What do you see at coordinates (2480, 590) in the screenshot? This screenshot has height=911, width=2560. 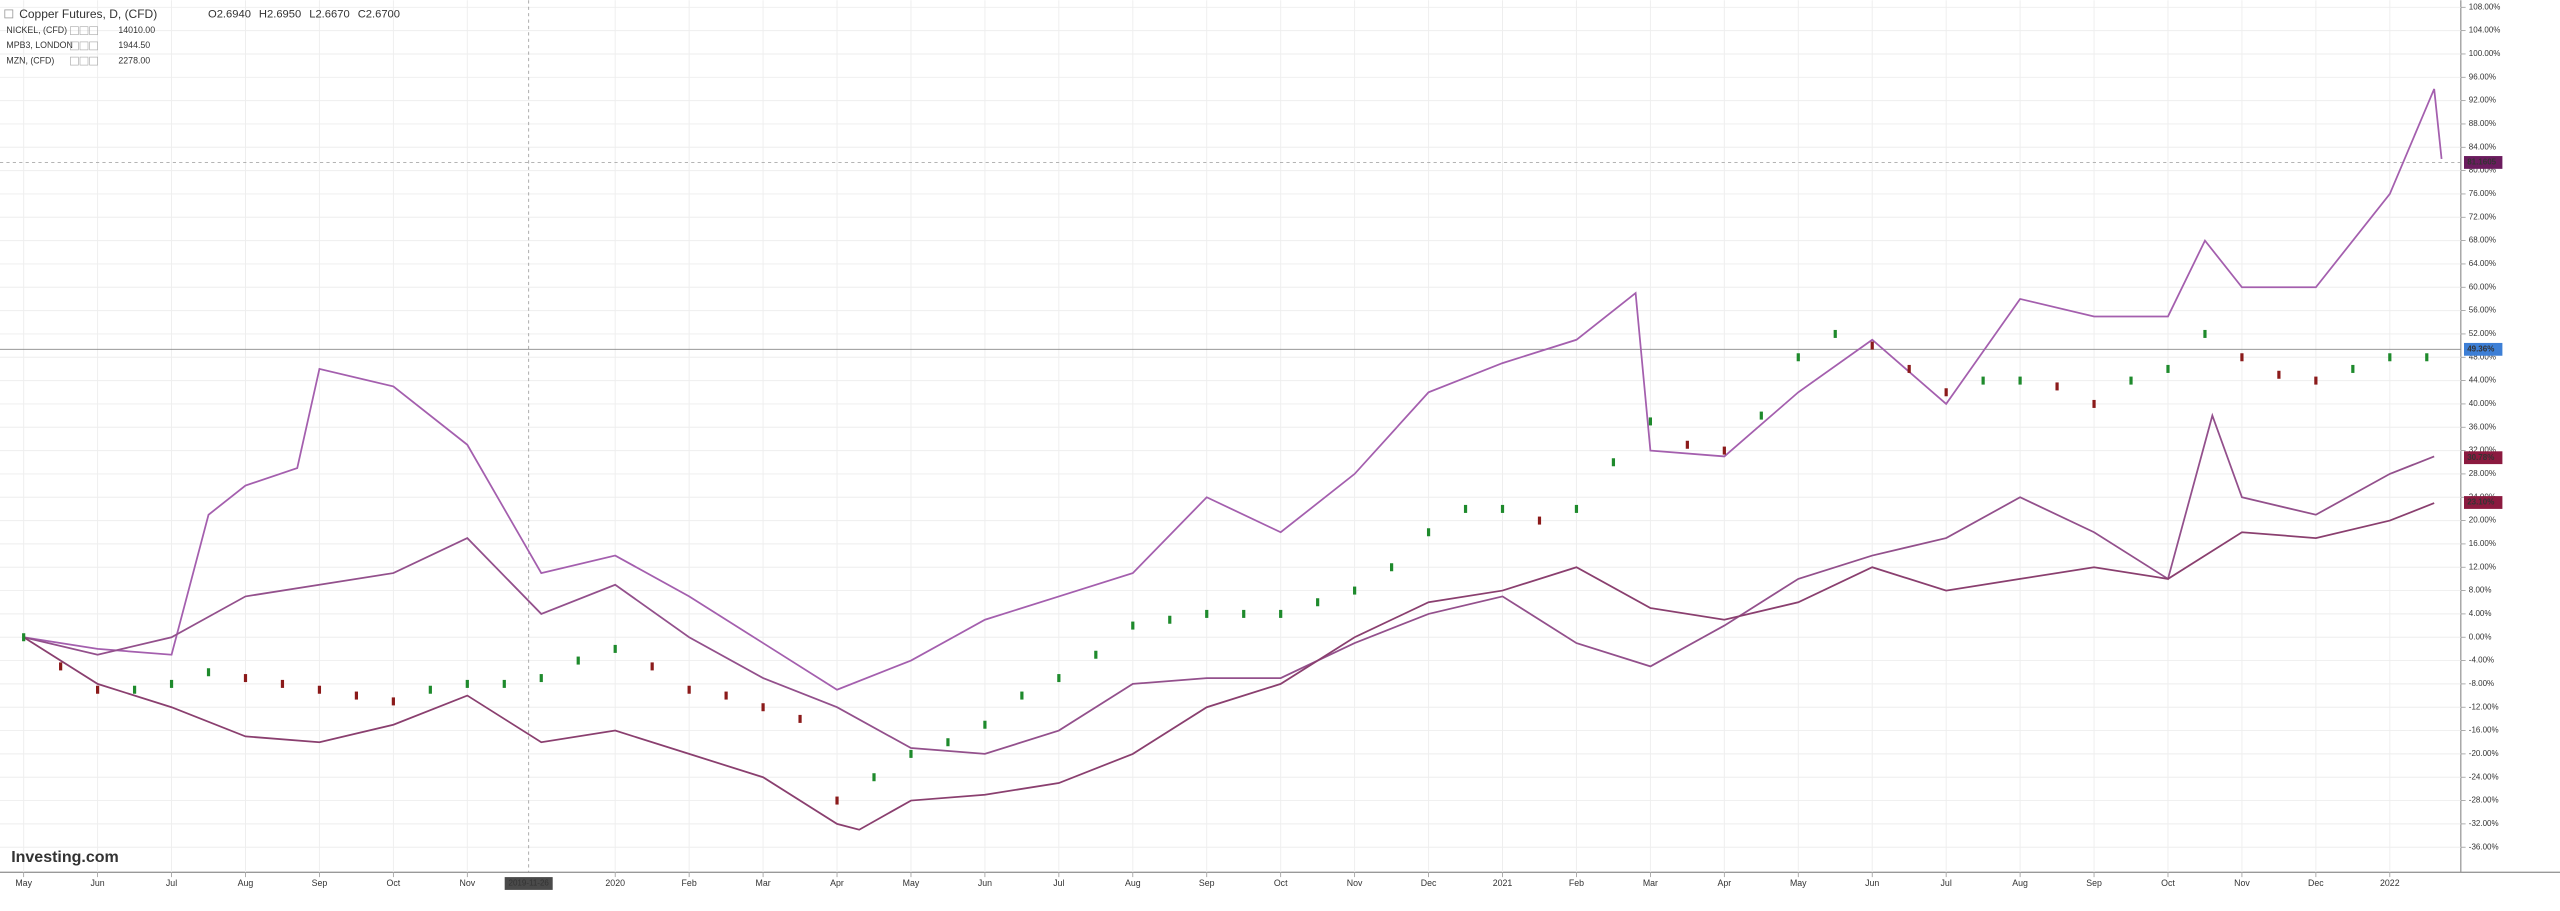 I see `y-tick-label: 8.00%` at bounding box center [2480, 590].